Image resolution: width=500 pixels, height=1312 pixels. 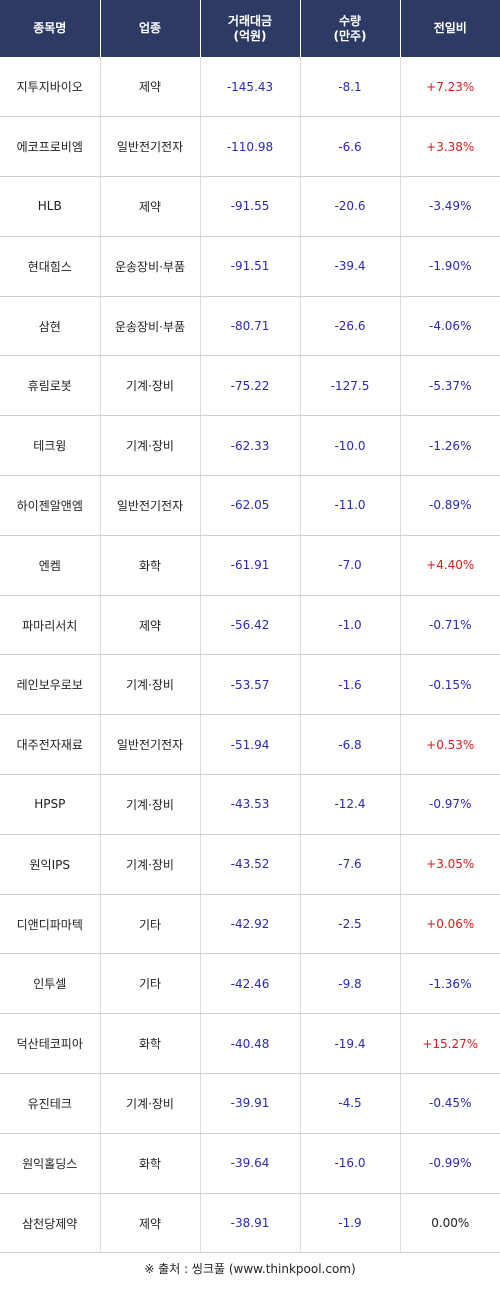 What do you see at coordinates (349, 864) in the screenshot?
I see `qty-cell: -7.6` at bounding box center [349, 864].